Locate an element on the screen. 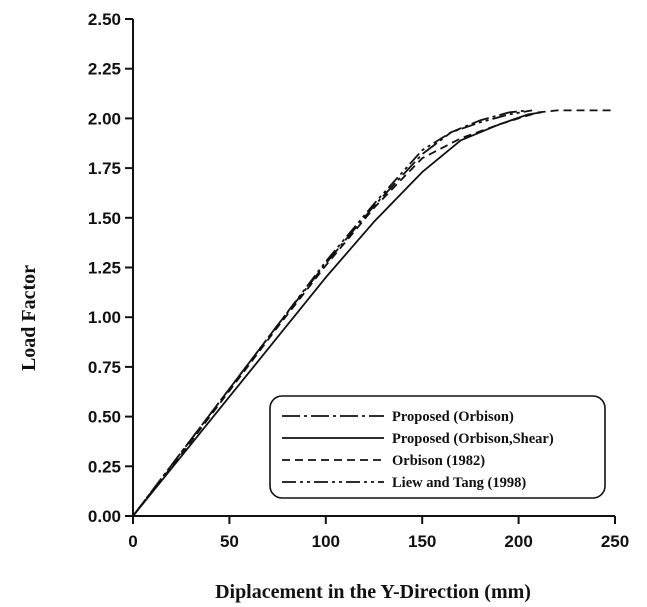 Image resolution: width=647 pixels, height=607 pixels. legend-box is located at coordinates (437, 447).